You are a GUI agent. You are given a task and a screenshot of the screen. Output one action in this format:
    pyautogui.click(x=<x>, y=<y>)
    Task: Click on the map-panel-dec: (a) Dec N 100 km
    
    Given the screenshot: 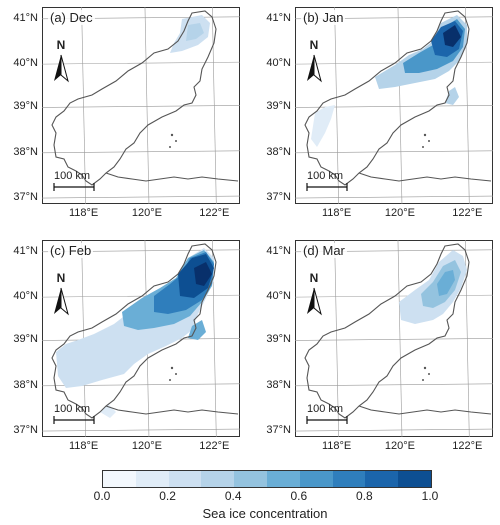 What is the action you would take?
    pyautogui.click(x=141, y=105)
    